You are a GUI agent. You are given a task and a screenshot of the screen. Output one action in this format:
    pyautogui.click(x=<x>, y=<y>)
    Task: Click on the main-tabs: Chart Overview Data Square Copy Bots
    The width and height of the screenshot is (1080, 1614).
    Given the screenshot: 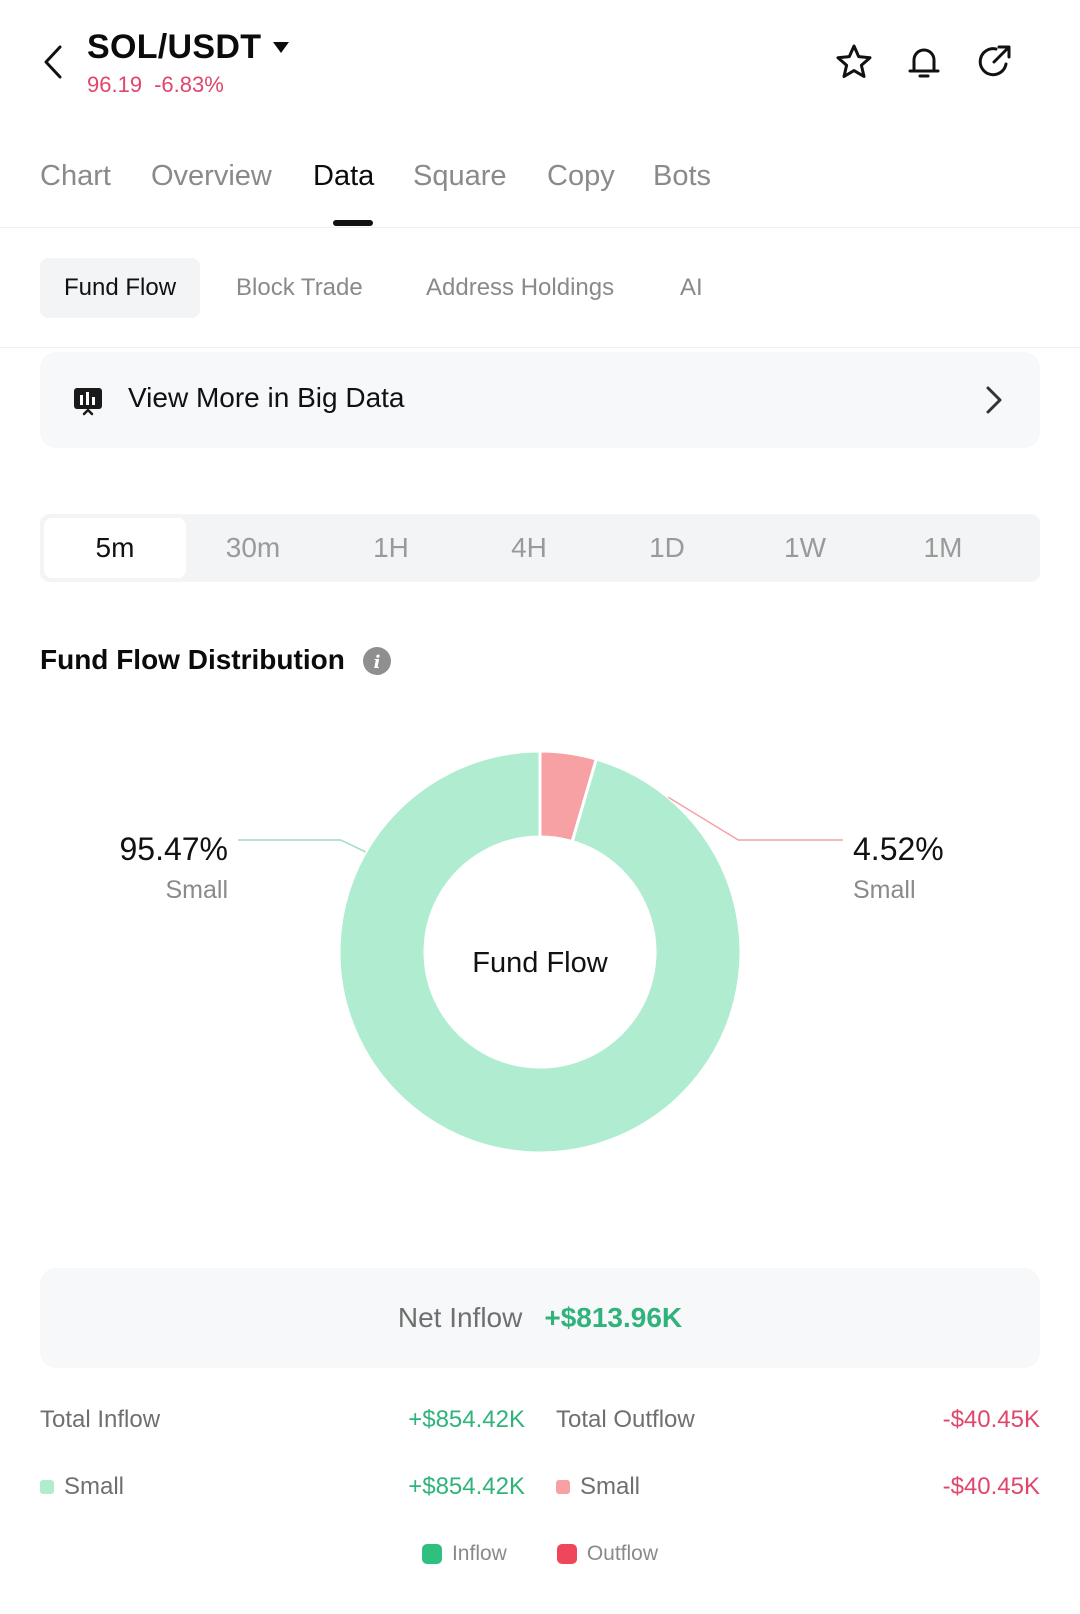 What is the action you would take?
    pyautogui.click(x=540, y=189)
    